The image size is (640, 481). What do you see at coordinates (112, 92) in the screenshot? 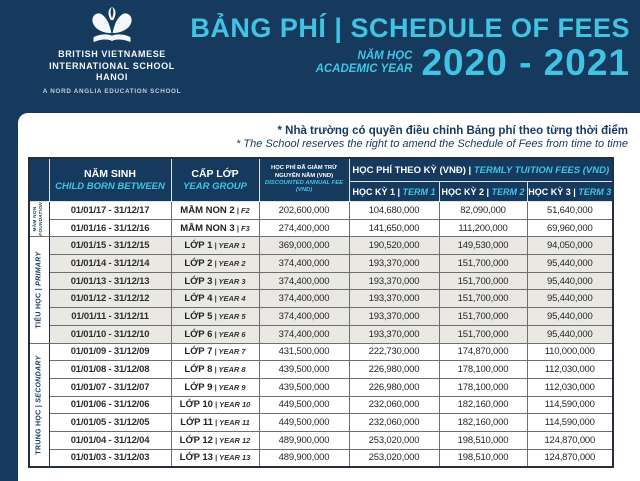
I see `brand-tagline: A NORD ANGLIA EDUCATION SCHOOL` at bounding box center [112, 92].